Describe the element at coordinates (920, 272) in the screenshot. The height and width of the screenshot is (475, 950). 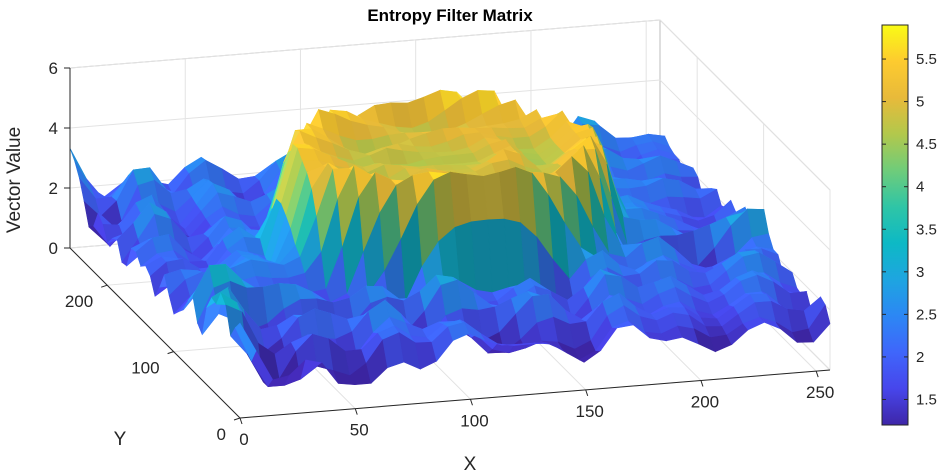
I see `colorbar-tick-label: 3` at that location.